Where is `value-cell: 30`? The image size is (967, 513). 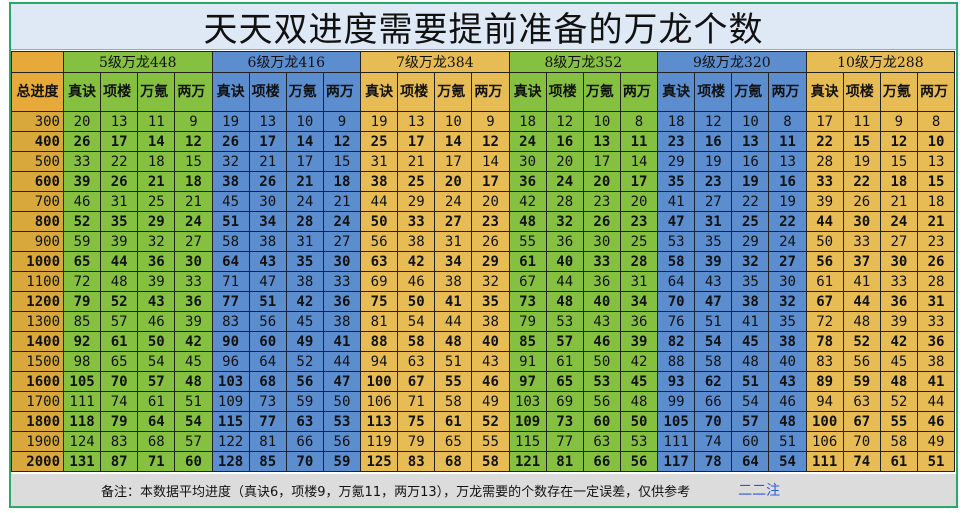
value-cell: 30 is located at coordinates (601, 241).